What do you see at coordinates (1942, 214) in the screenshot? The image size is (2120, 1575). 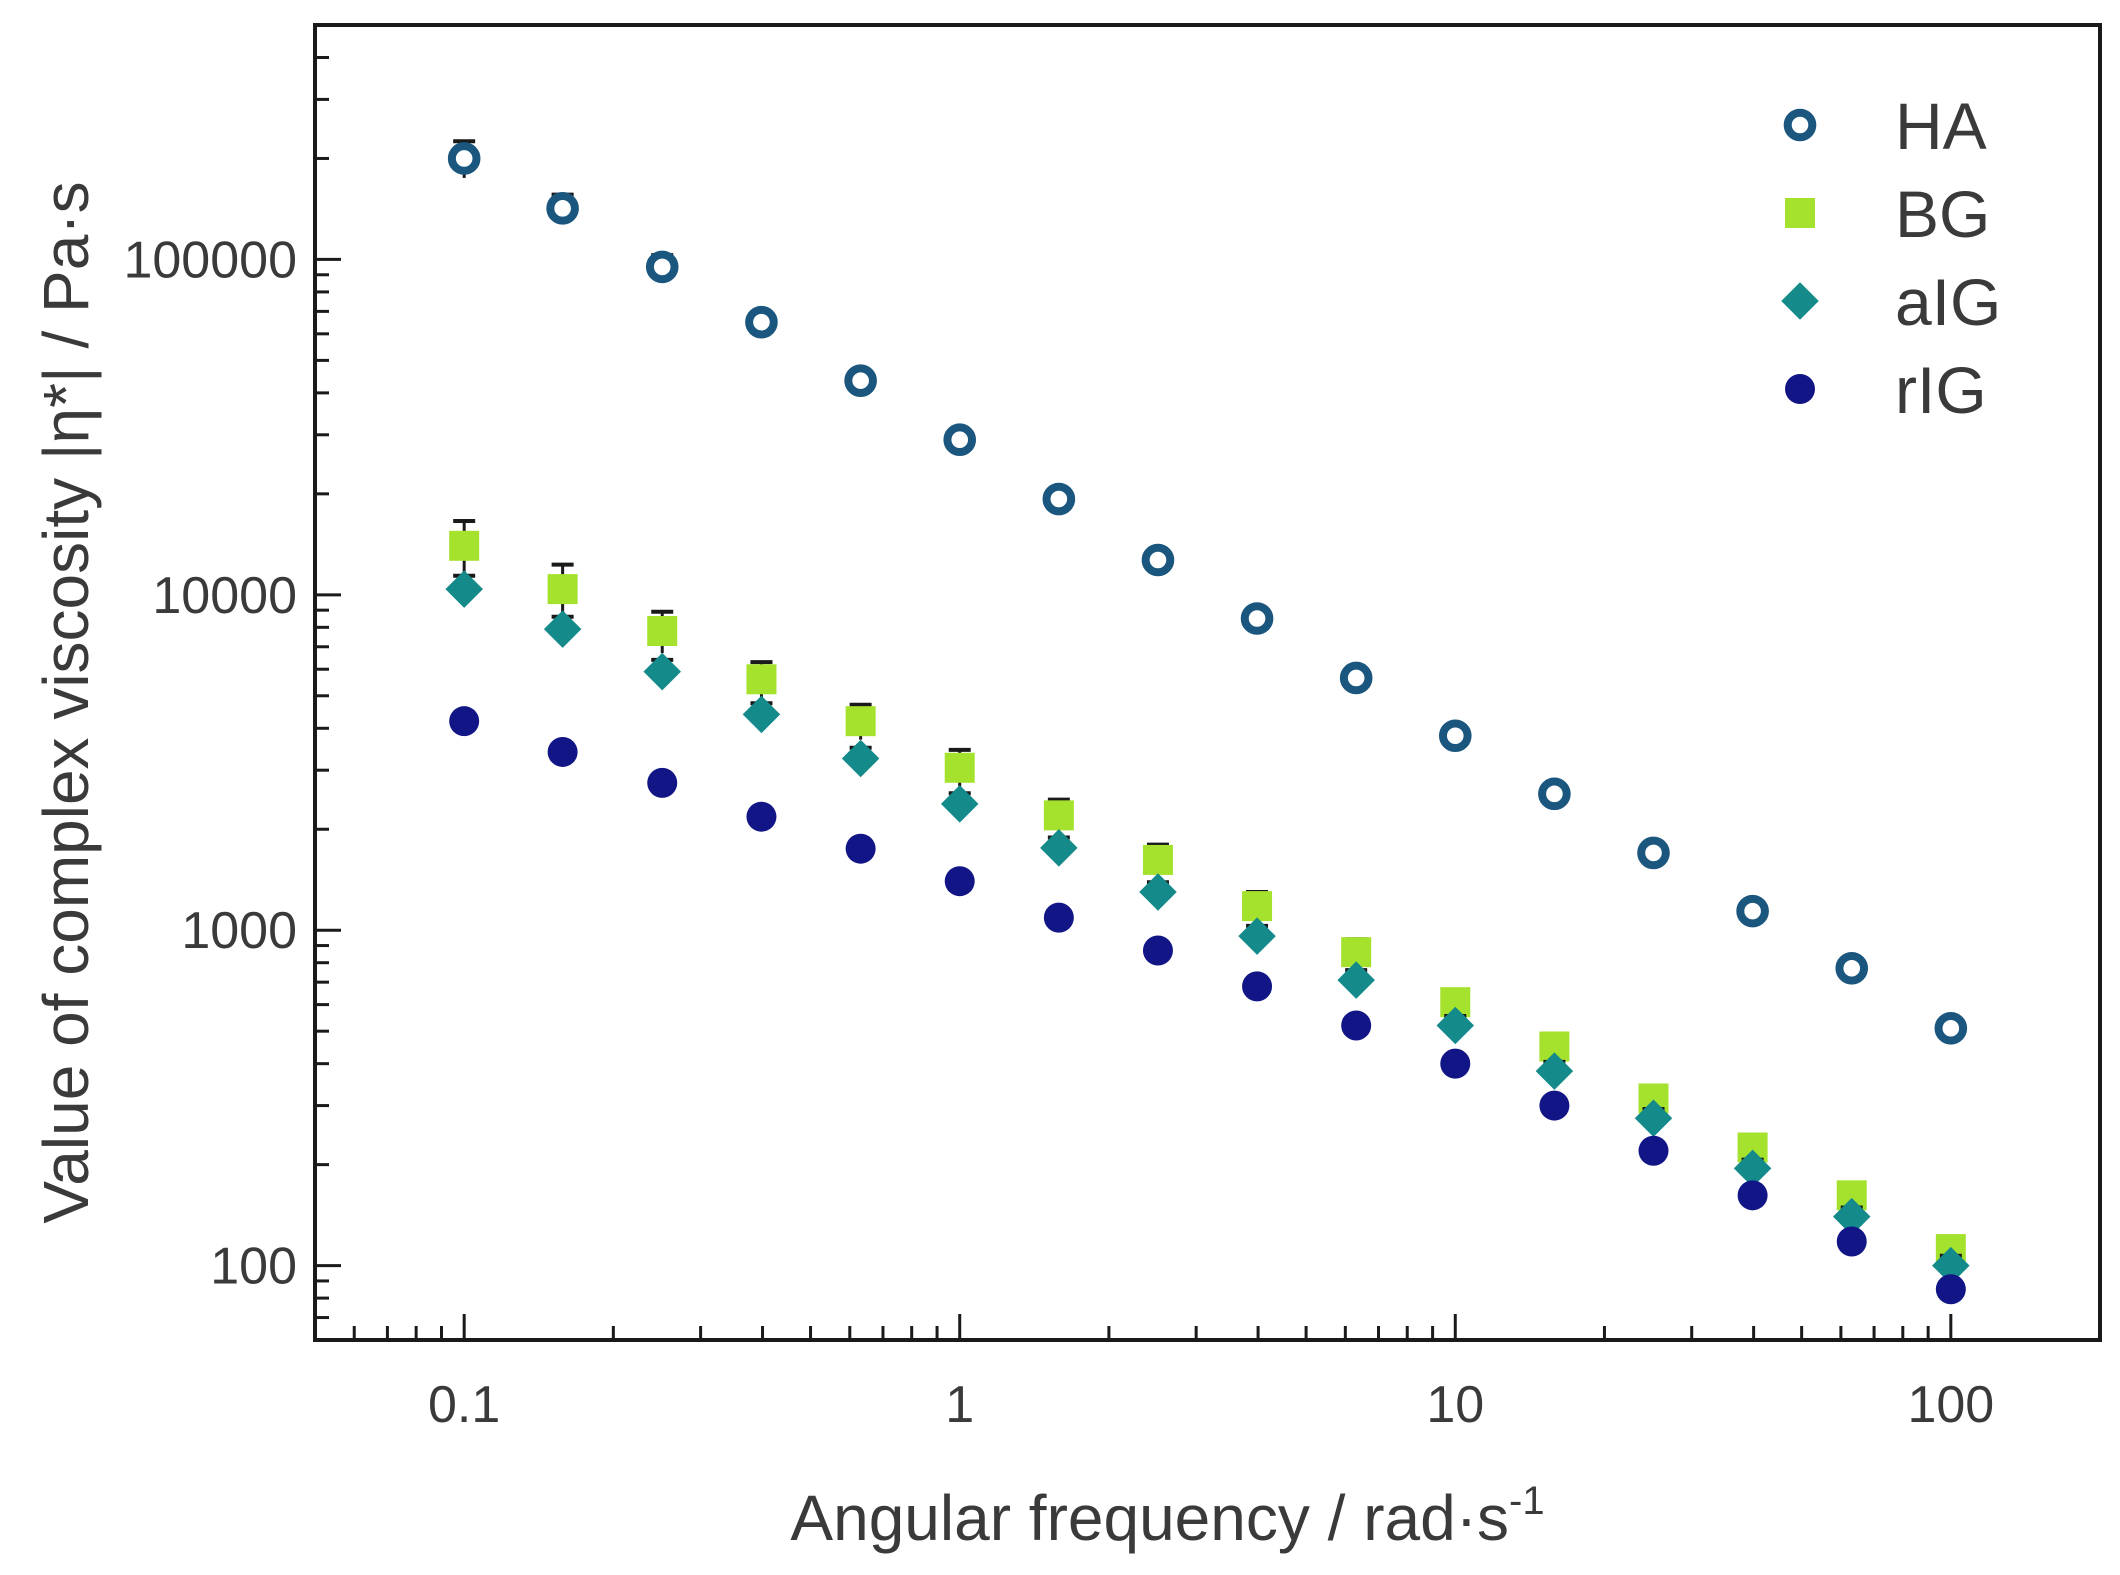 I see `legend-label-BG: BG` at bounding box center [1942, 214].